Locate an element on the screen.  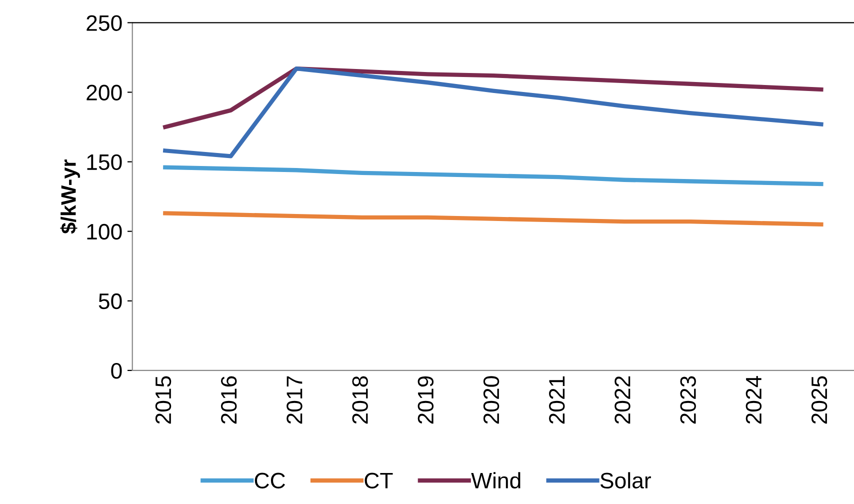
x-tick-label: 2025 is located at coordinates (819, 400).